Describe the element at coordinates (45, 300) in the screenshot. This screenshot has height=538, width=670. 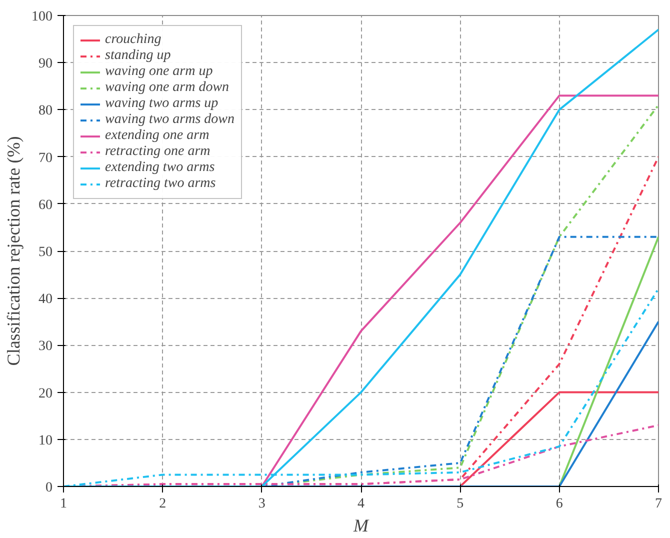
I see `y-tick-label: 40` at that location.